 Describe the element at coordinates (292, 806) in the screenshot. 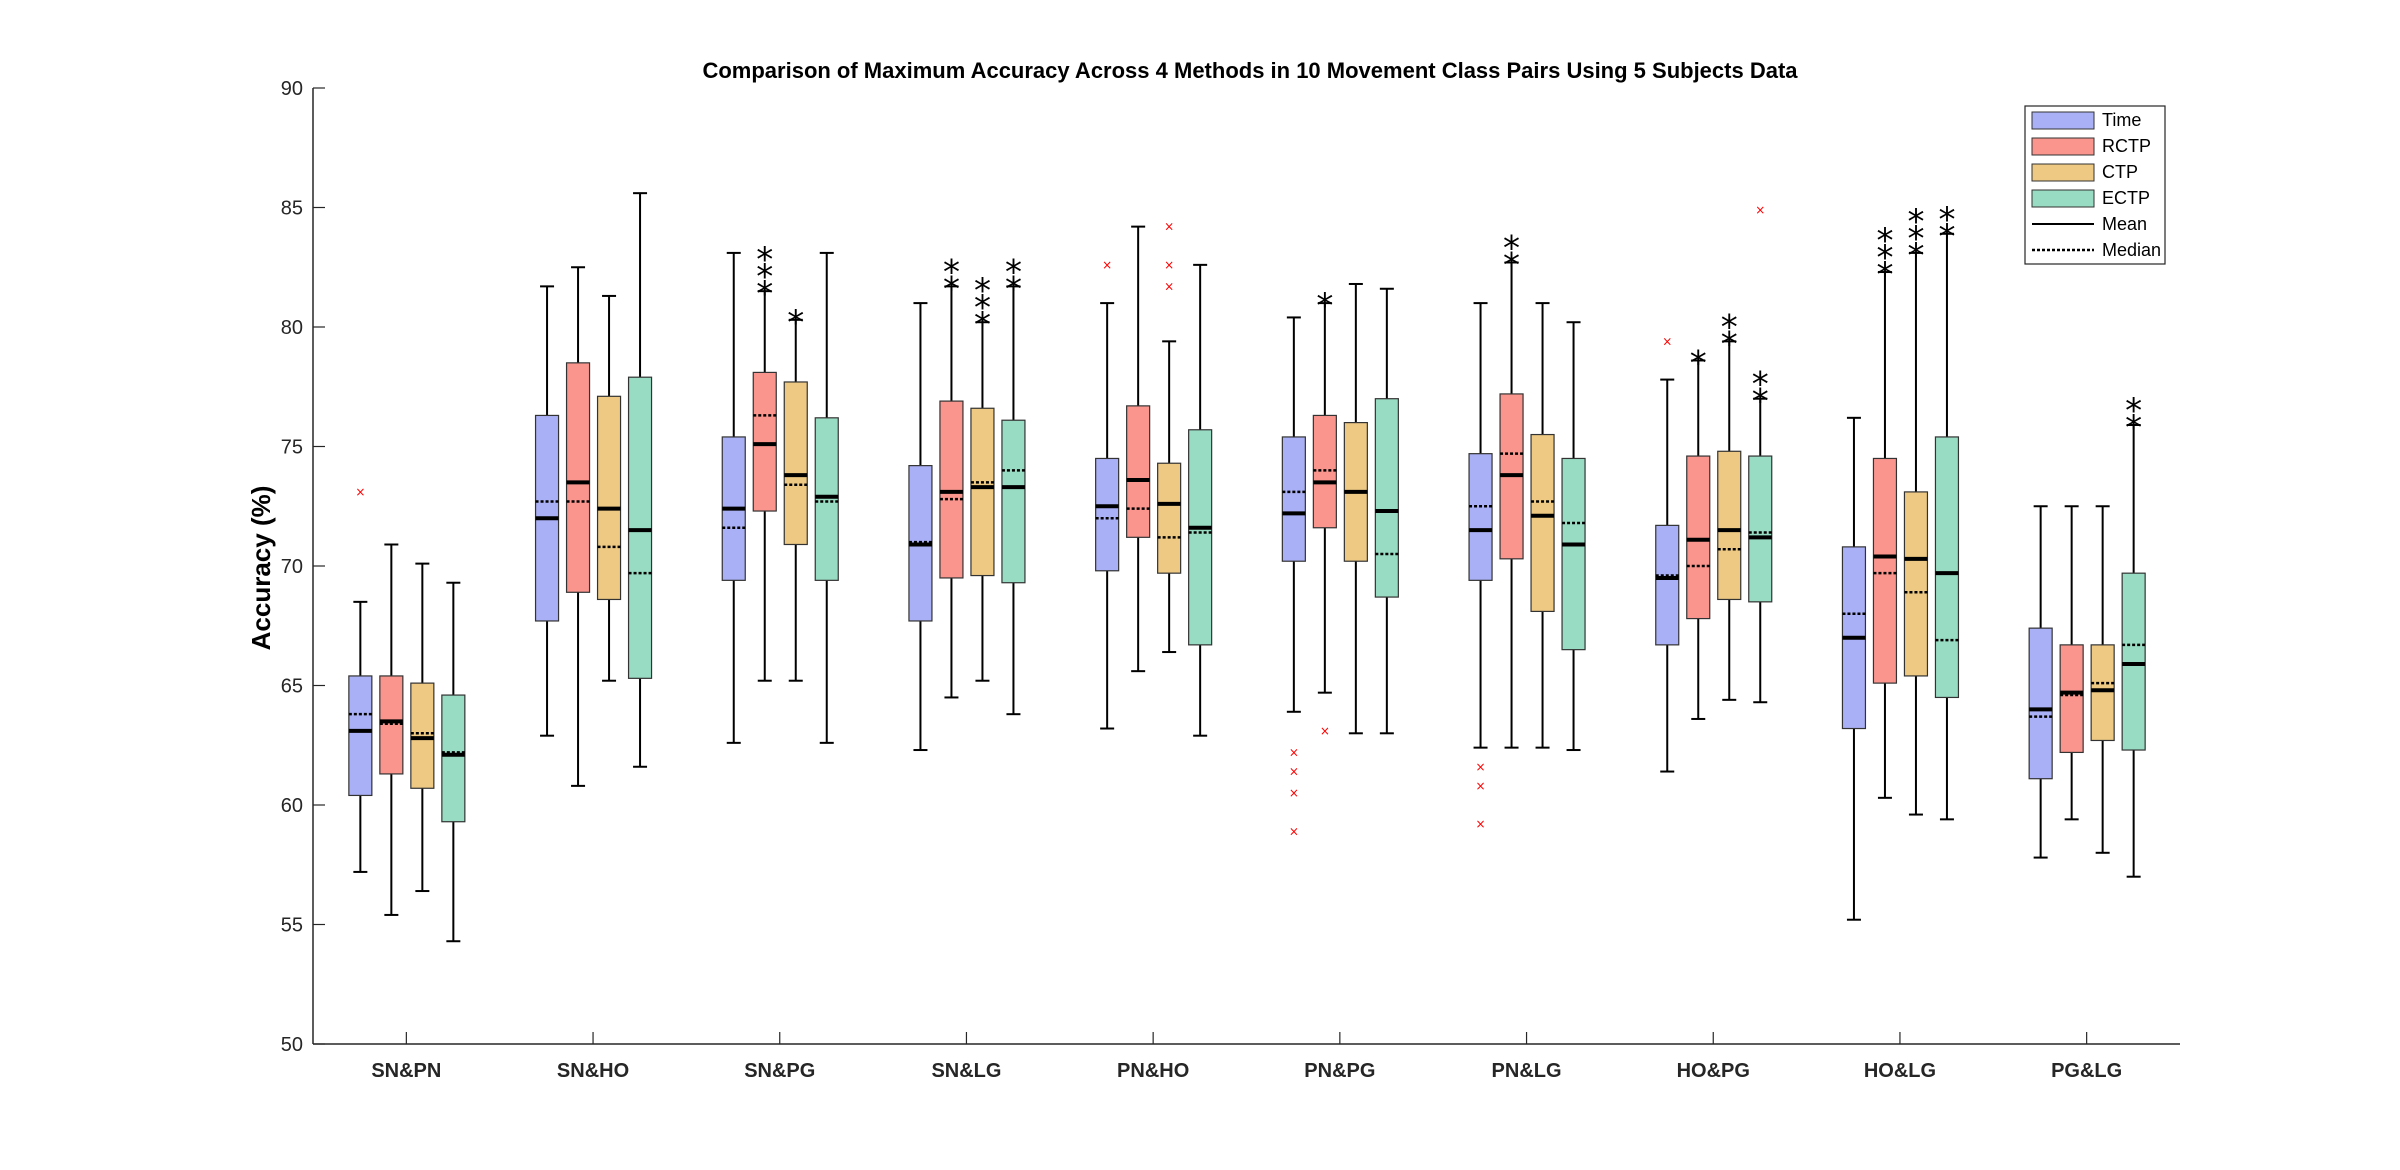

I see `y-tick-label: 60` at that location.